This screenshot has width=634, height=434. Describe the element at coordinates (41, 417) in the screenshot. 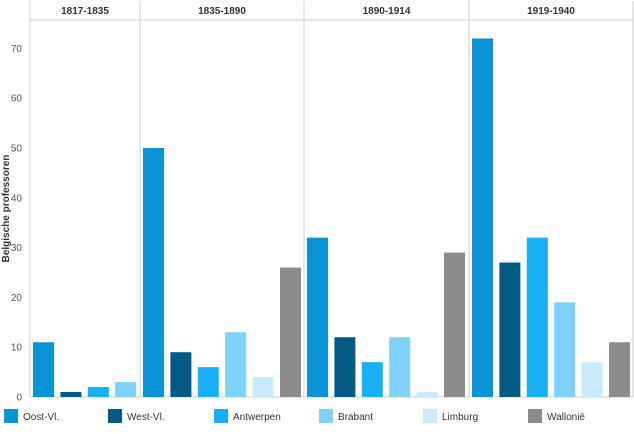

I see `legend-label: Oost-Vl.` at that location.